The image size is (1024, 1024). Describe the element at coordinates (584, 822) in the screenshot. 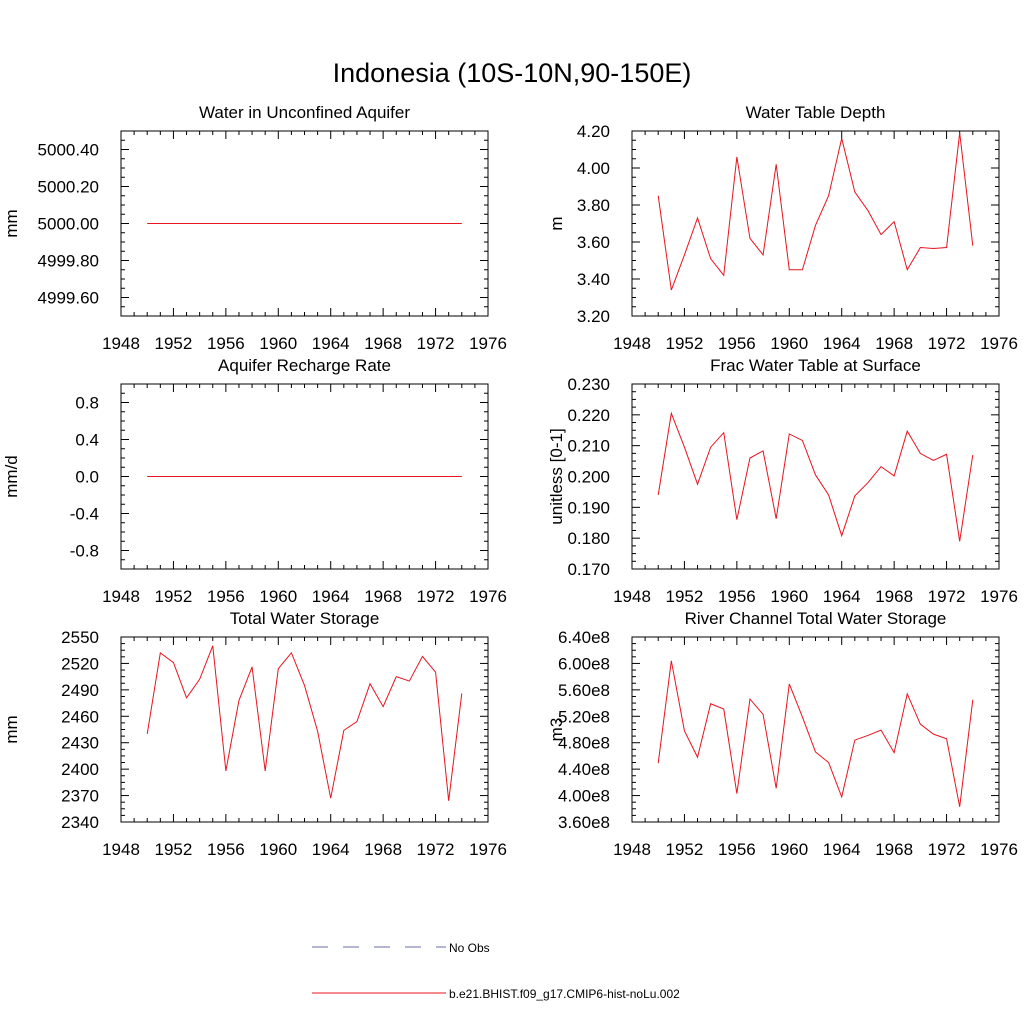

I see `y-tick-label: 3.60e8` at that location.